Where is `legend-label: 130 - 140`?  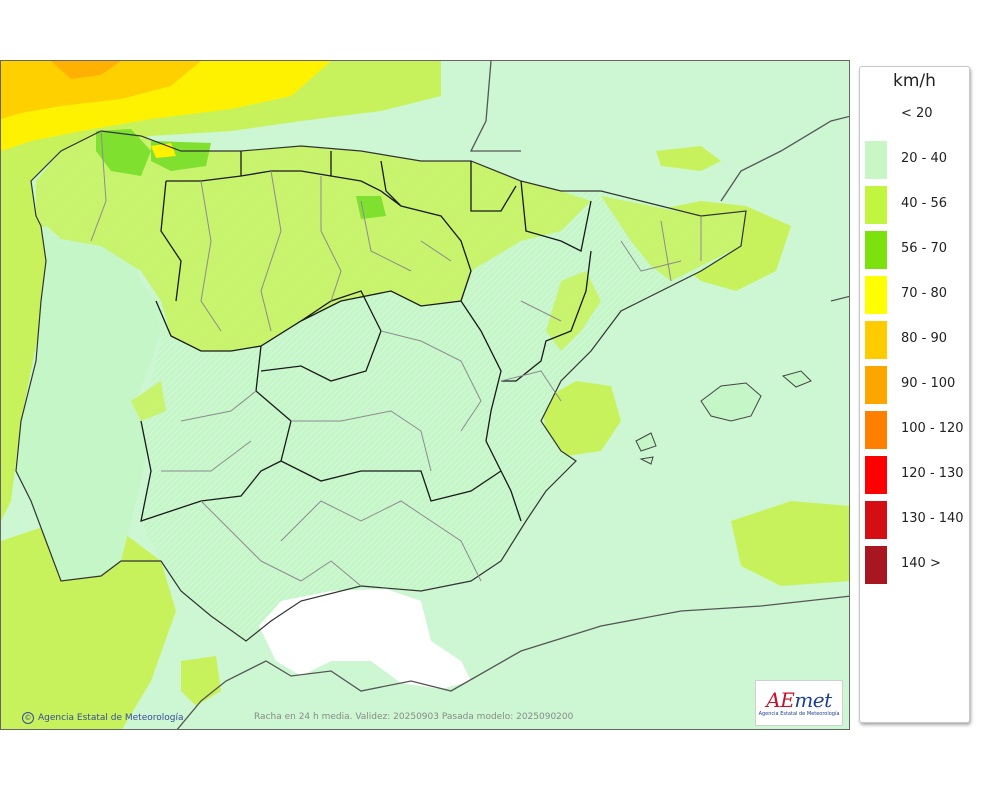 legend-label: 130 - 140 is located at coordinates (932, 518).